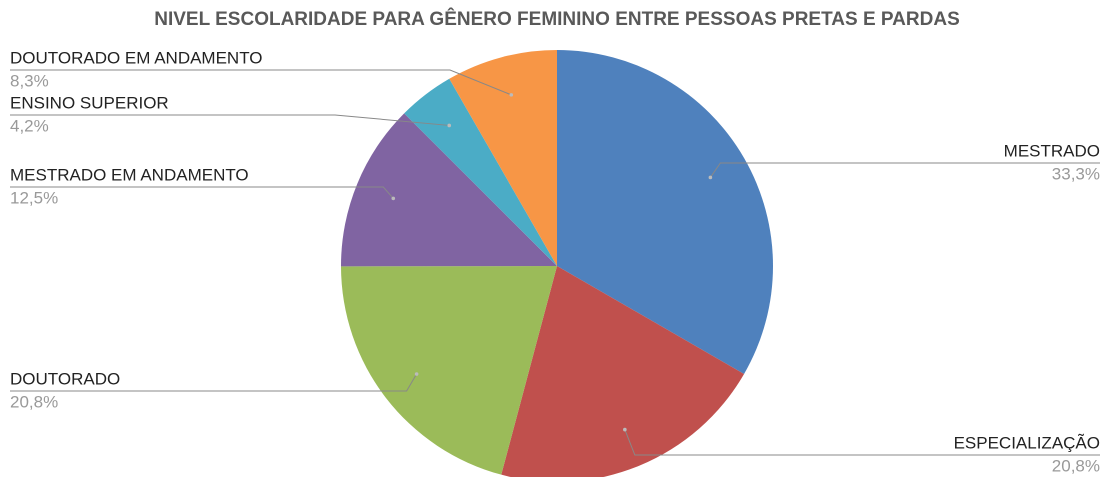  I want to click on slice-value-label: 4,2%, so click(29, 125).